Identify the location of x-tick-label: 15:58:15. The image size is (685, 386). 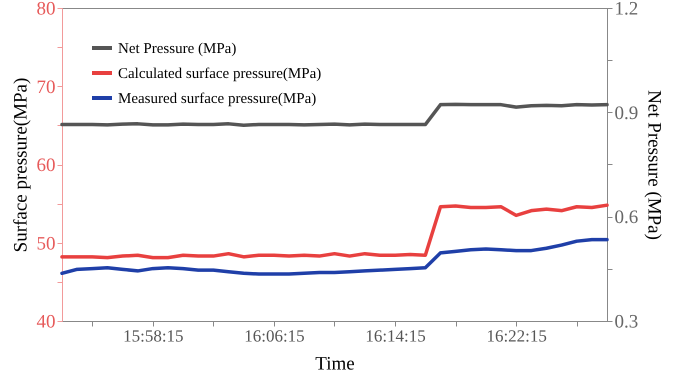
(153, 336).